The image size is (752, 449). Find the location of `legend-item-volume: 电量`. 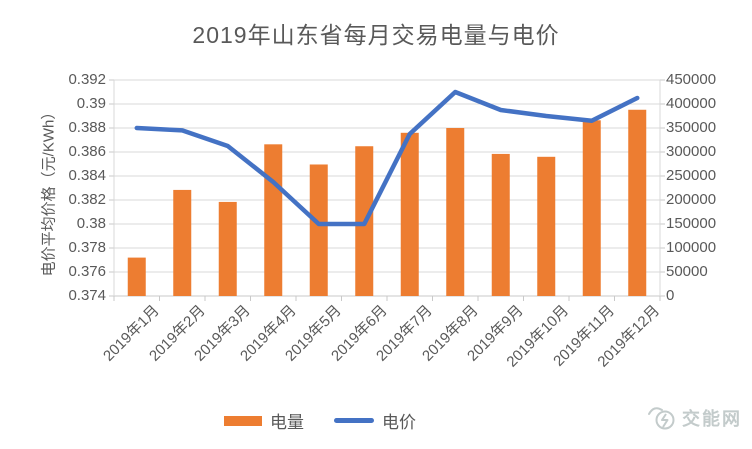

legend-item-volume: 电量 is located at coordinates (264, 420).